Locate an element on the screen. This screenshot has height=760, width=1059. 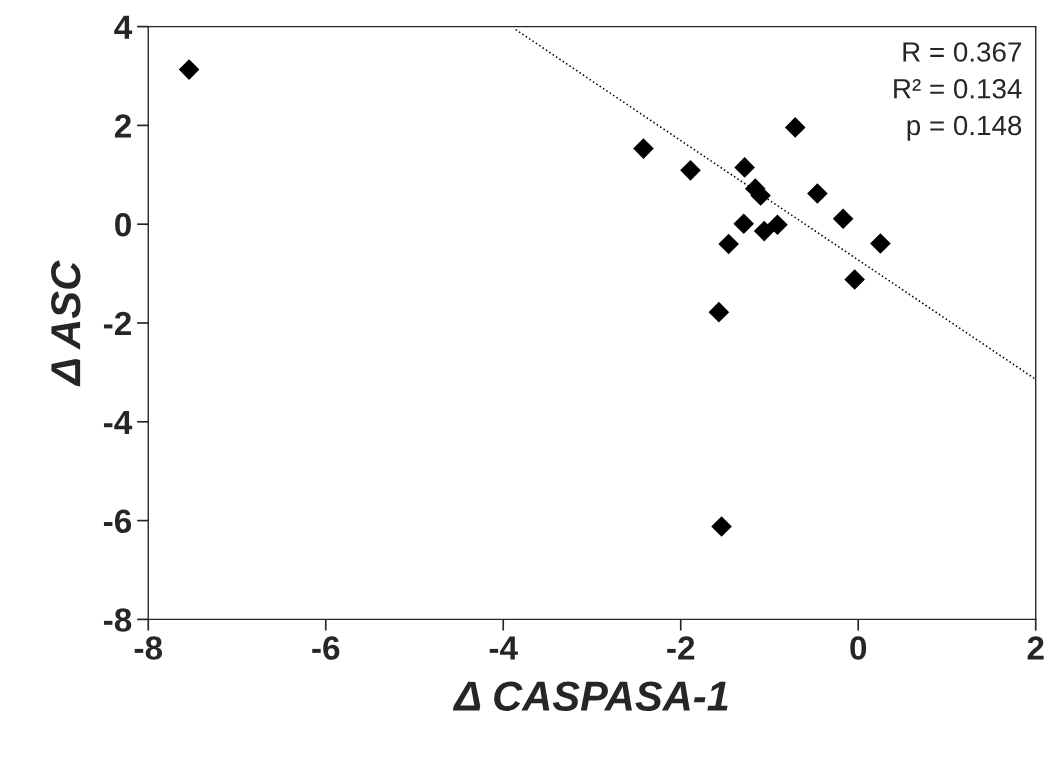
y-tick-label: -6 is located at coordinates (117, 521).